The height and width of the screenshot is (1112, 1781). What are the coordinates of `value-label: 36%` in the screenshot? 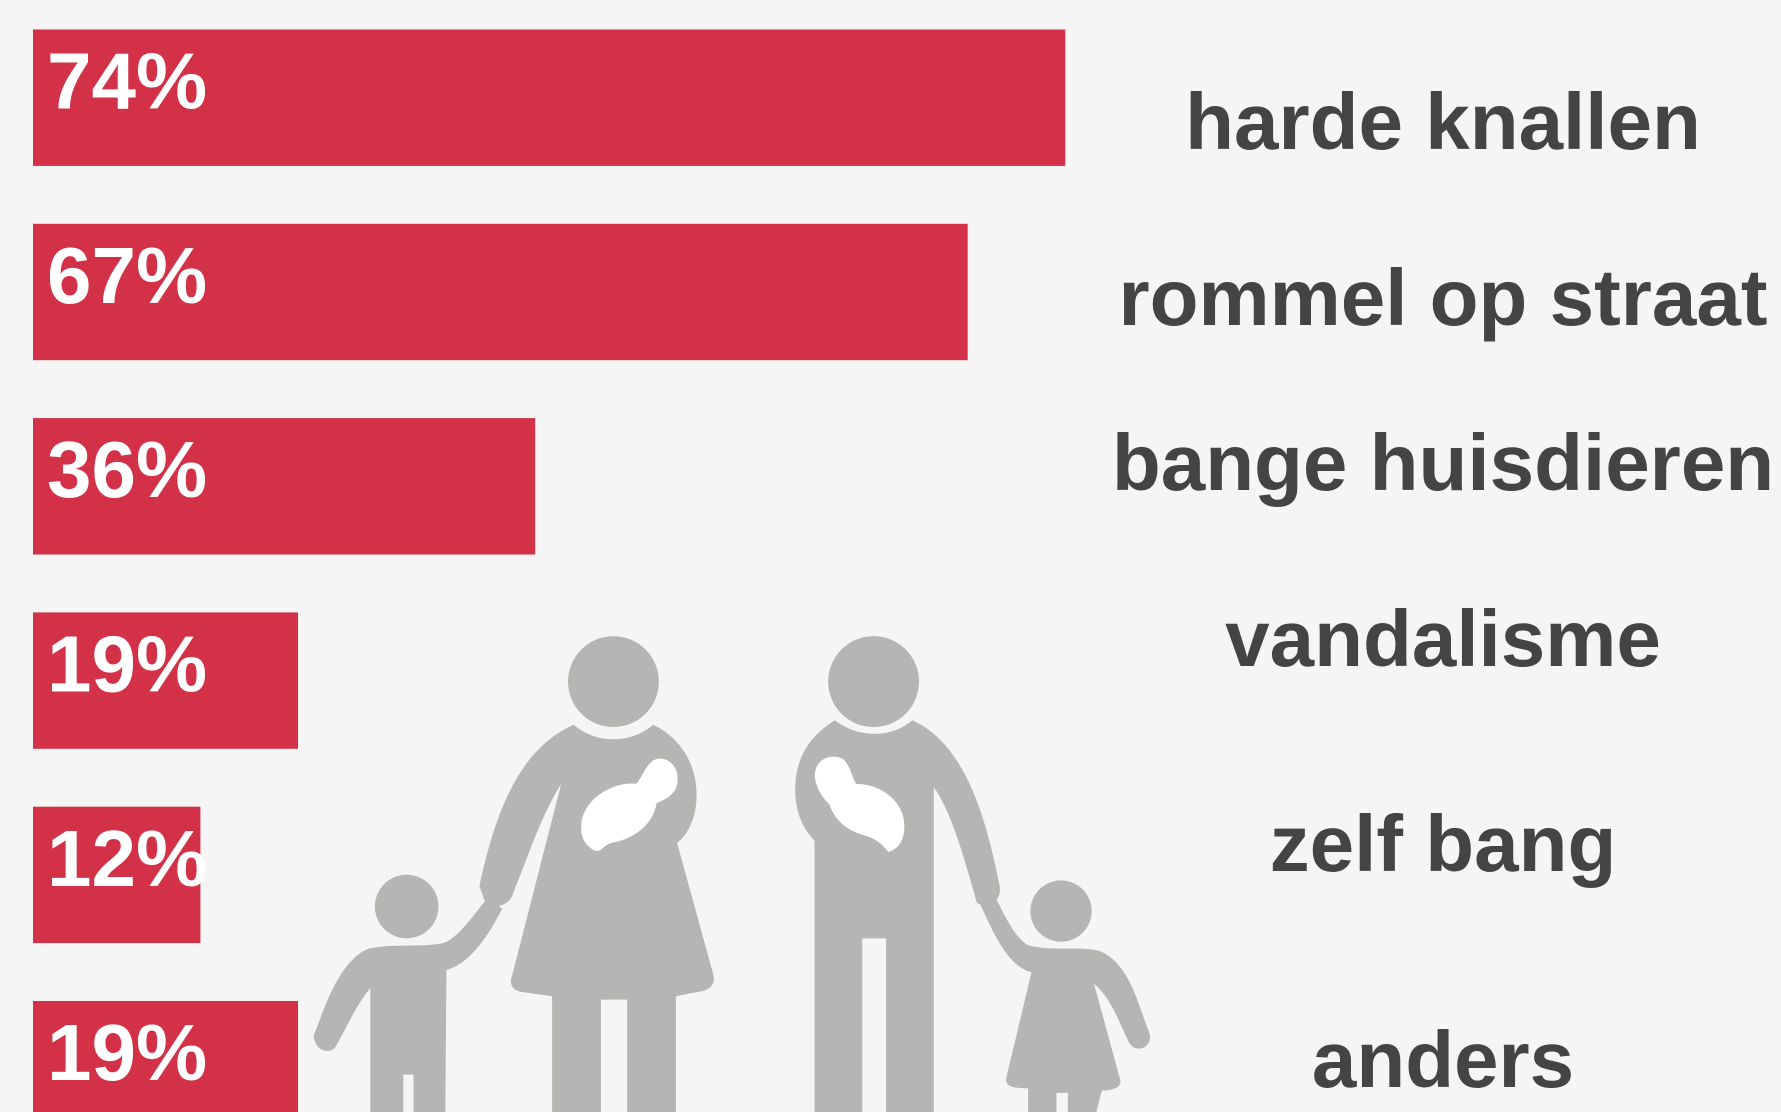 It's located at (127, 469).